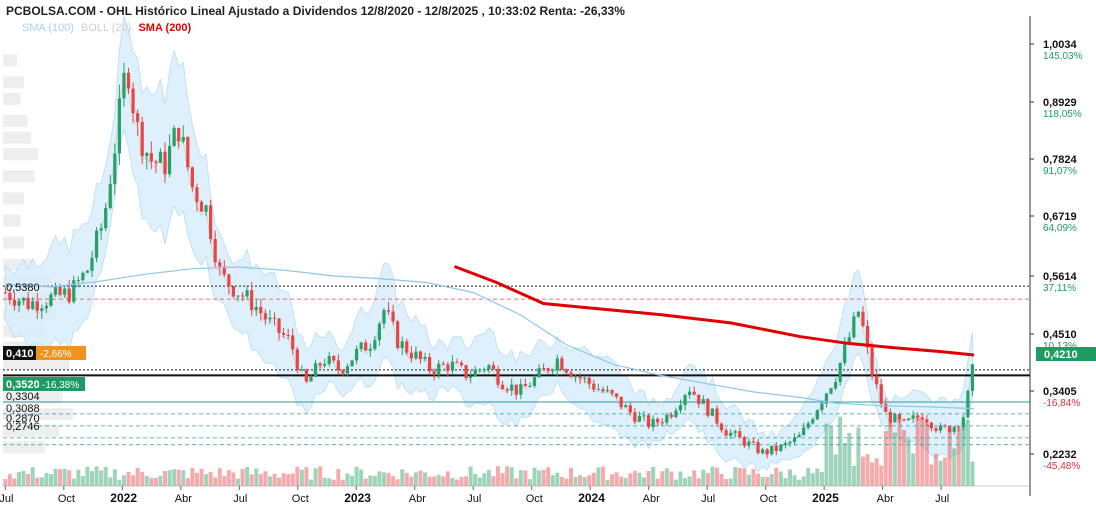 The image size is (1096, 517). What do you see at coordinates (1066, 354) in the screenshot?
I see `current-price-badge` at bounding box center [1066, 354].